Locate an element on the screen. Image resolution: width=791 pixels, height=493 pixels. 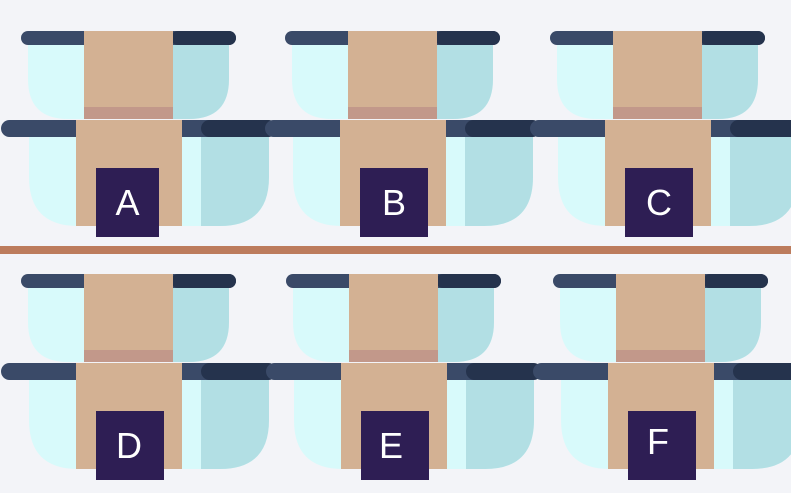
option-label-badge: B is located at coordinates (394, 202).